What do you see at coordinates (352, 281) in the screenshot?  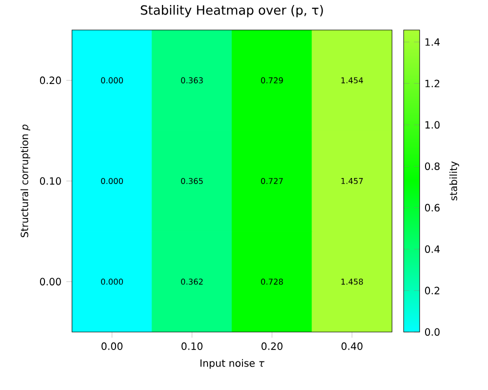 I see `data-label: 1.458` at bounding box center [352, 281].